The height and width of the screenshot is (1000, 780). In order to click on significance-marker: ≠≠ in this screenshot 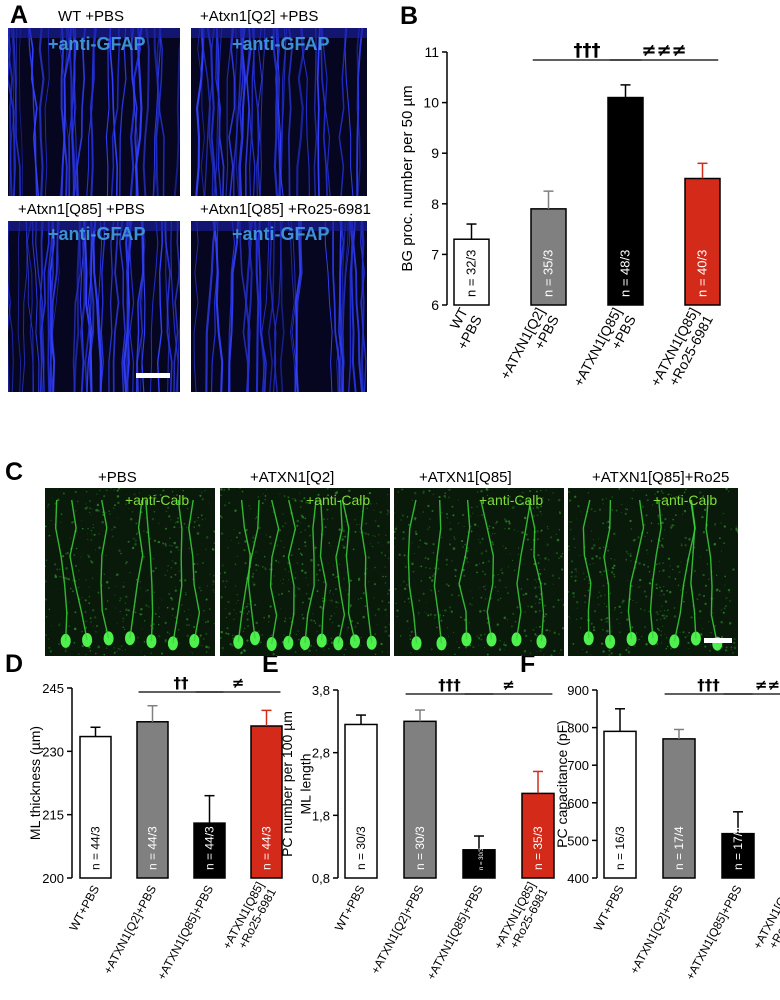, I will do `click(767, 685)`.